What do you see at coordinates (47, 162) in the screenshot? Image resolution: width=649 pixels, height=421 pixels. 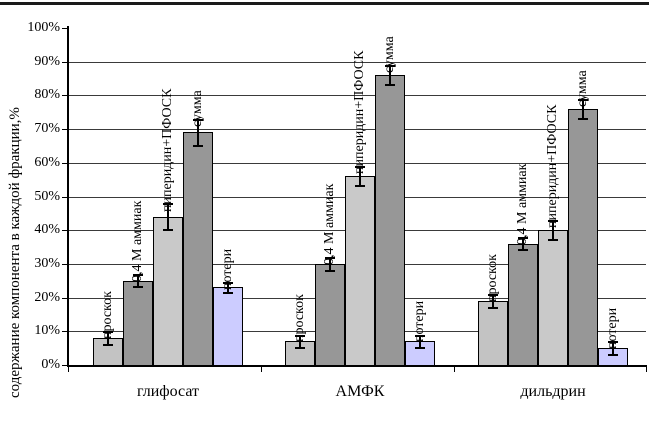 I see `y-tick-label: 60%` at bounding box center [47, 162].